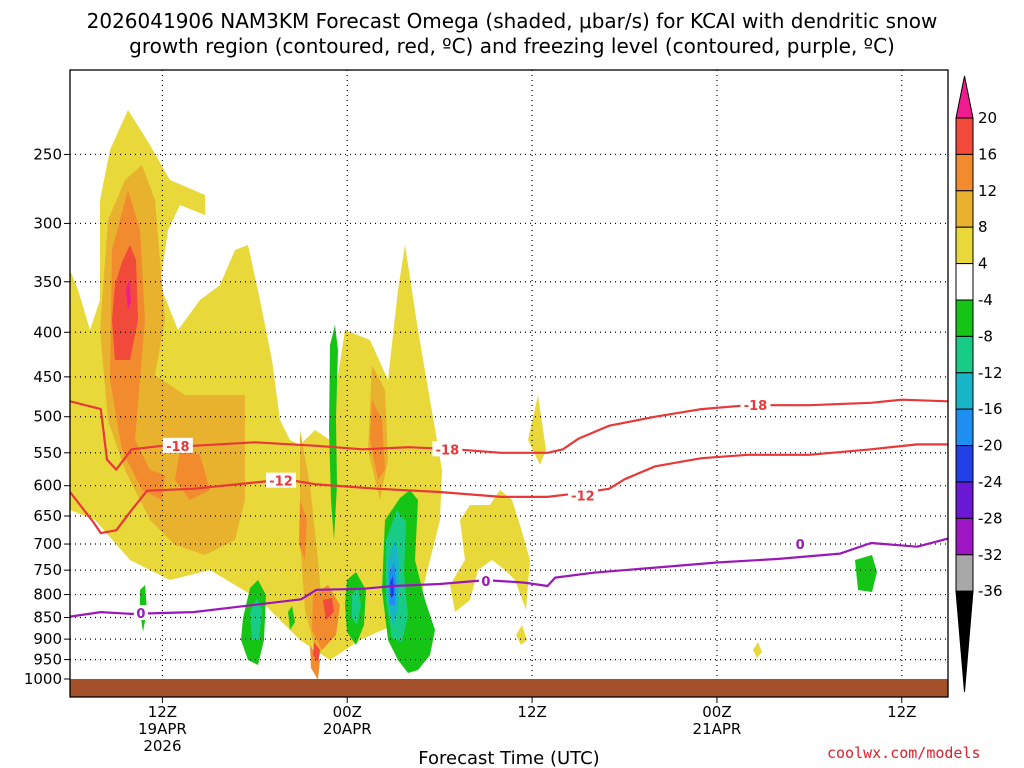 The image size is (1024, 768). Describe the element at coordinates (47, 595) in the screenshot. I see `y-tick-label: 800` at that location.